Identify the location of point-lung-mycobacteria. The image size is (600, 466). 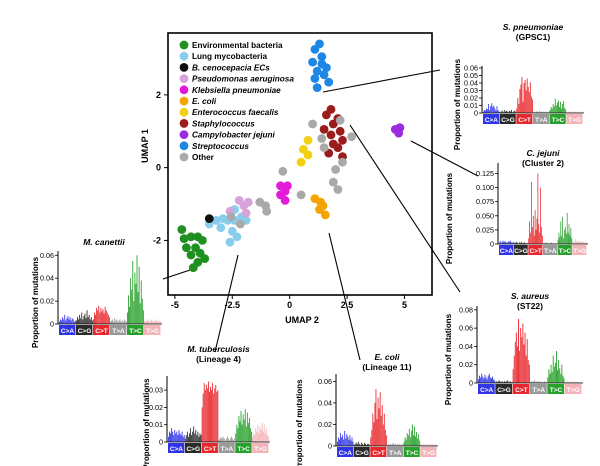
(216, 220).